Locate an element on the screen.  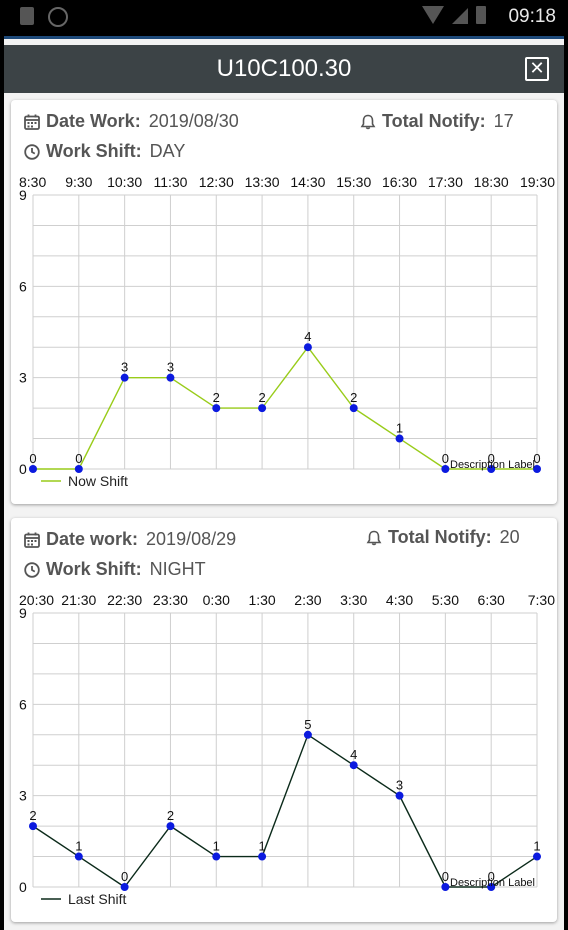
close-button: ✕ is located at coordinates (537, 69).